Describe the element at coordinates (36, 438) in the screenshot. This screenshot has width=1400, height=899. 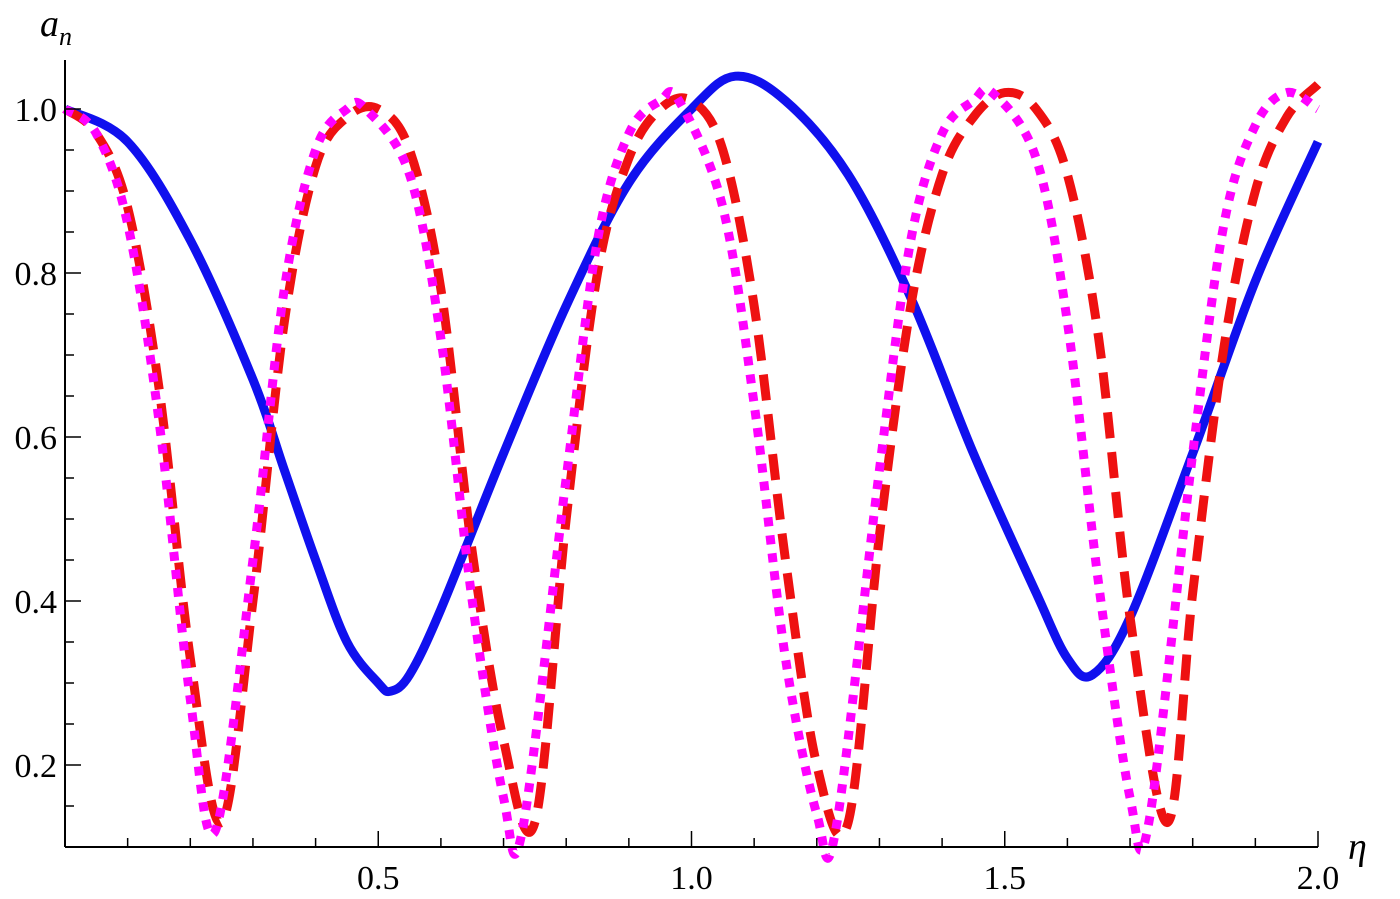
I see `y-tick-label: 0.6` at that location.